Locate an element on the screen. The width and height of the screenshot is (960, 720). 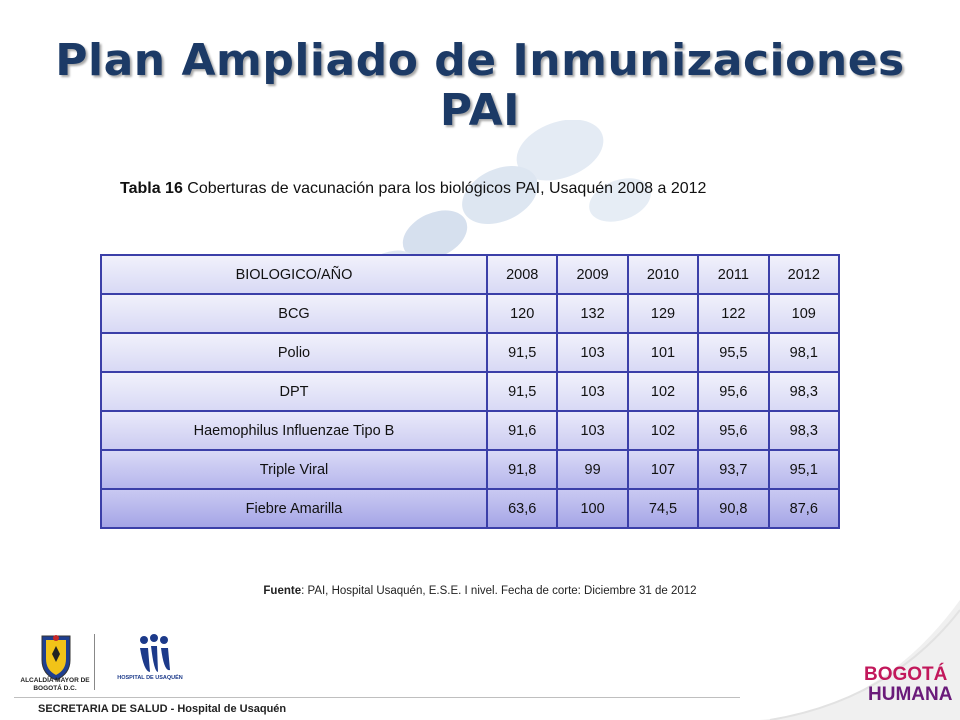
footer-rule is located at coordinates (377, 697).